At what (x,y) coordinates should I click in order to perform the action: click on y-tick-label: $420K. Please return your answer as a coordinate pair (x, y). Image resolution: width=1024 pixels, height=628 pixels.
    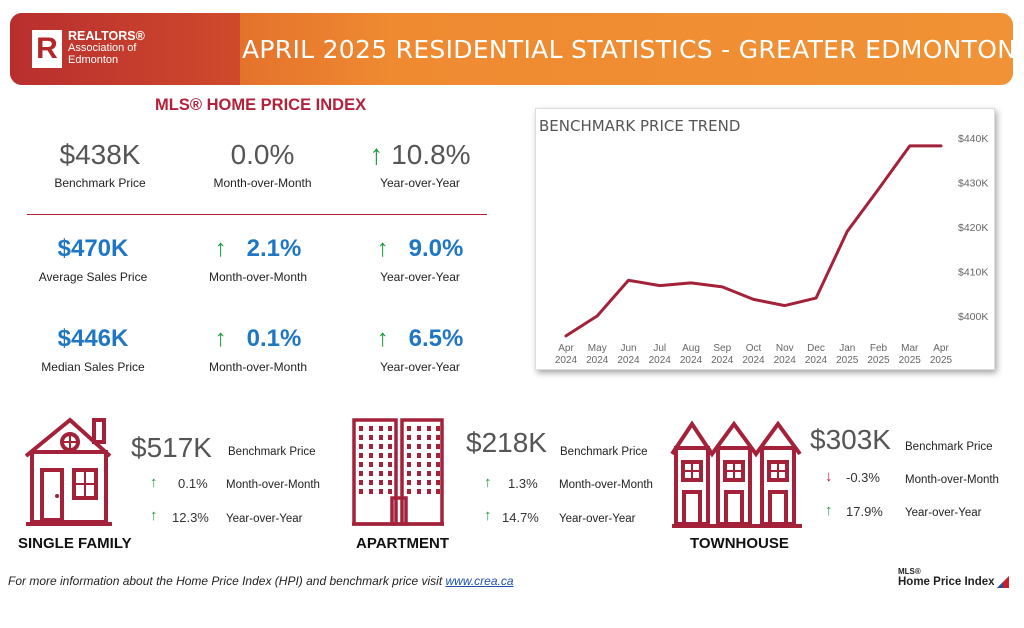
    Looking at the image, I should click on (973, 228).